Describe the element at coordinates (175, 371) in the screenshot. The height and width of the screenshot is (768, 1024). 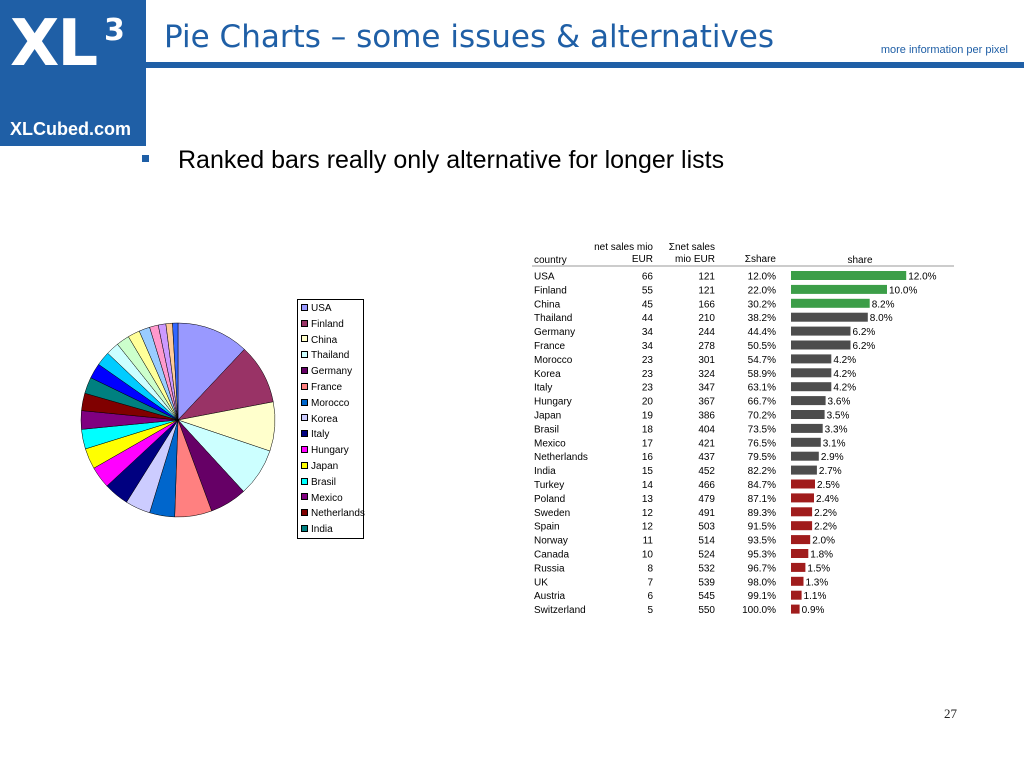
I see `pie-slice-switzerland` at that location.